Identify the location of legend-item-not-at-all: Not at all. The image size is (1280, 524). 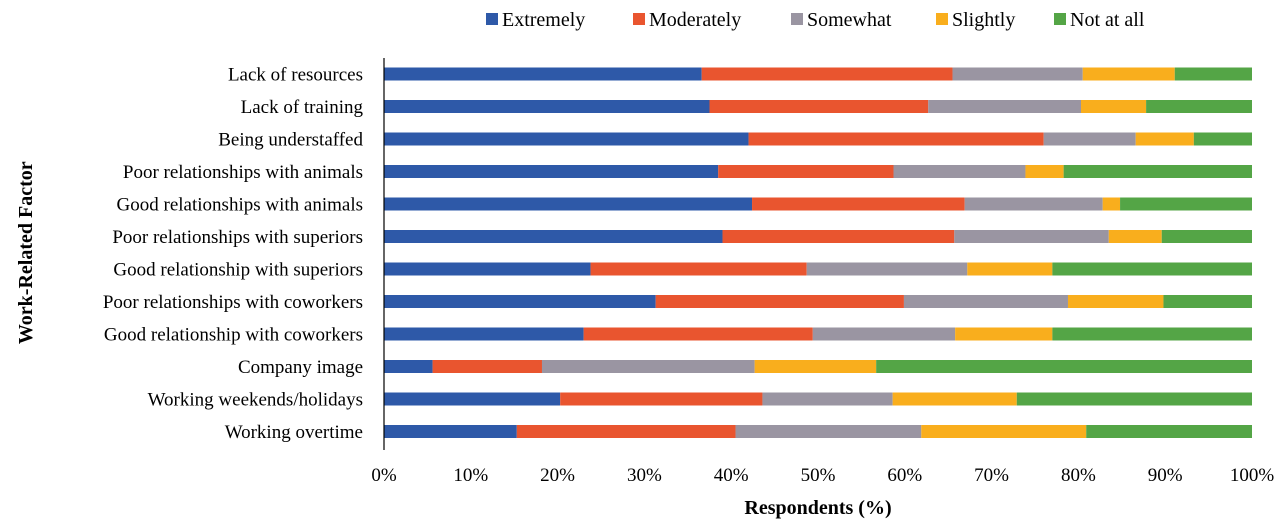
(1099, 20).